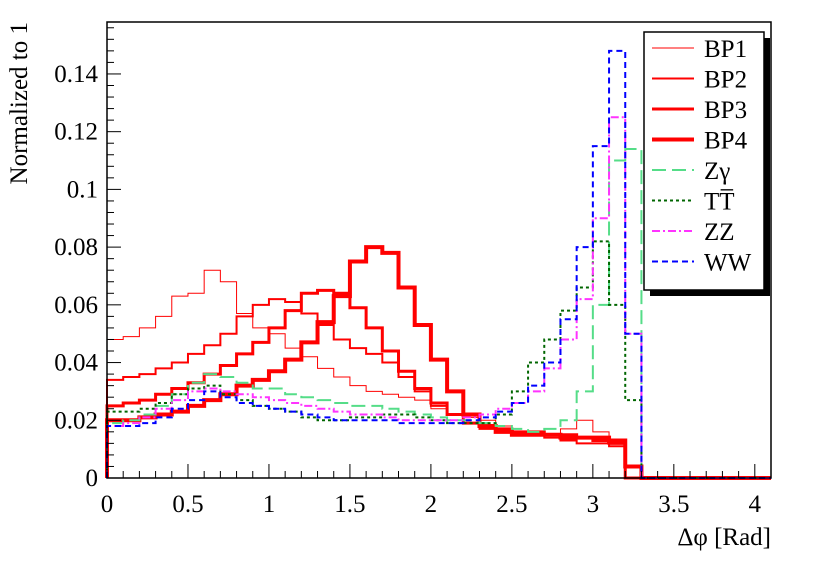  I want to click on legend-label-2: BP3, so click(725, 110).